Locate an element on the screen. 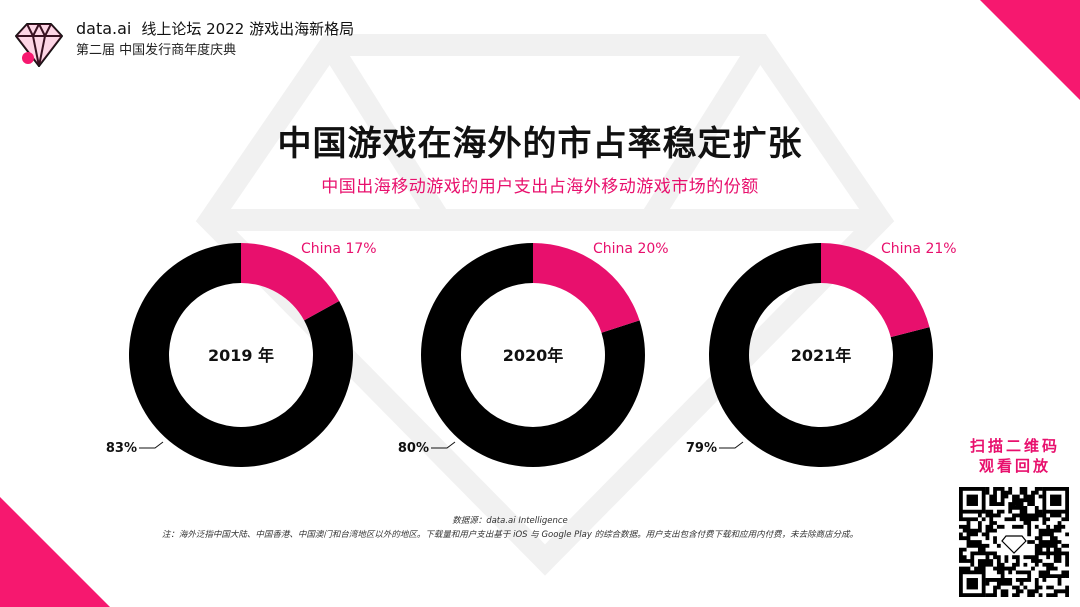 Image resolution: width=1080 pixels, height=607 pixels. donut-center-label: 2021年 is located at coordinates (821, 355).